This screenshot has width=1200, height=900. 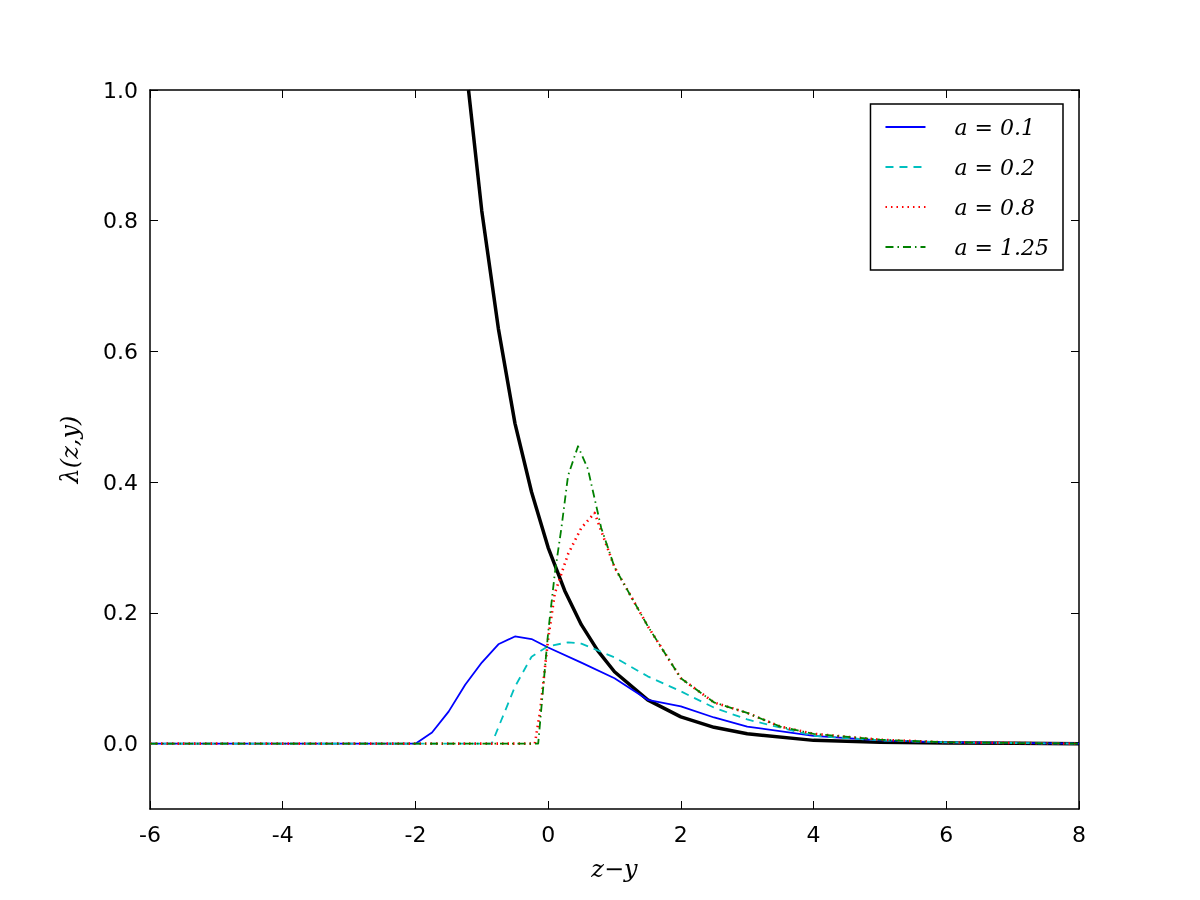 What do you see at coordinates (120, 221) in the screenshot?
I see `y-tick-label: 0.8` at bounding box center [120, 221].